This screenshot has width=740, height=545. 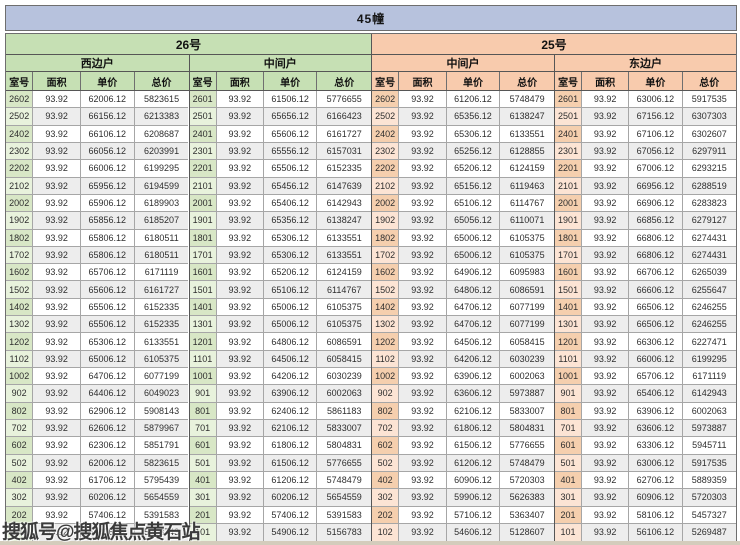 I want to click on room-cell: 2001, so click(x=203, y=203).